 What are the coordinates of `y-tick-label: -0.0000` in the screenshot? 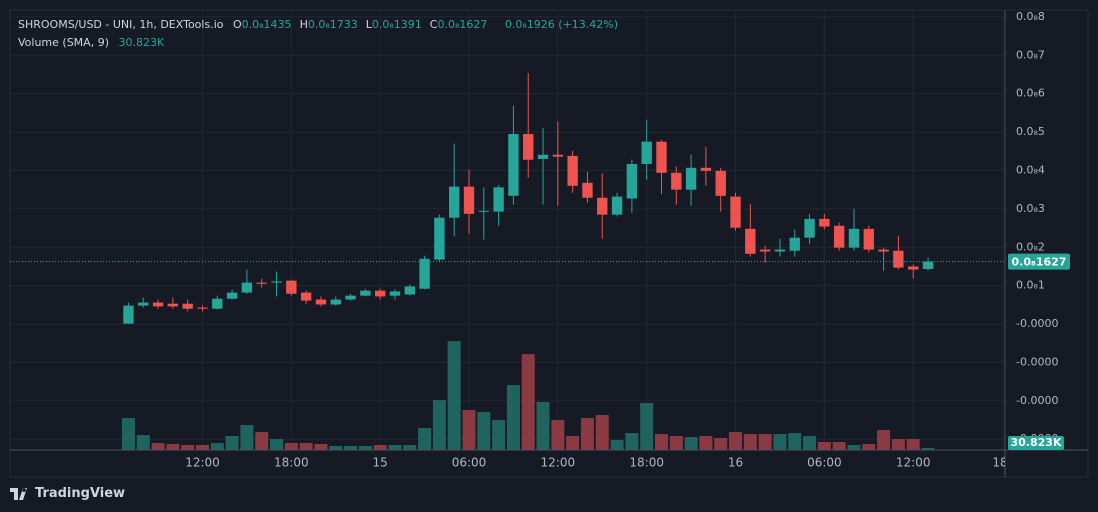 It's located at (1037, 323).